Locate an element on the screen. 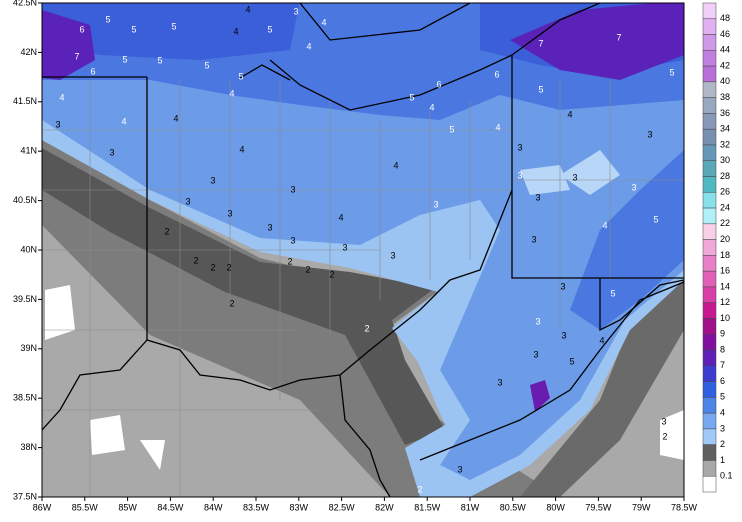 The image size is (742, 522). lon-label: 83W is located at coordinates (299, 507).